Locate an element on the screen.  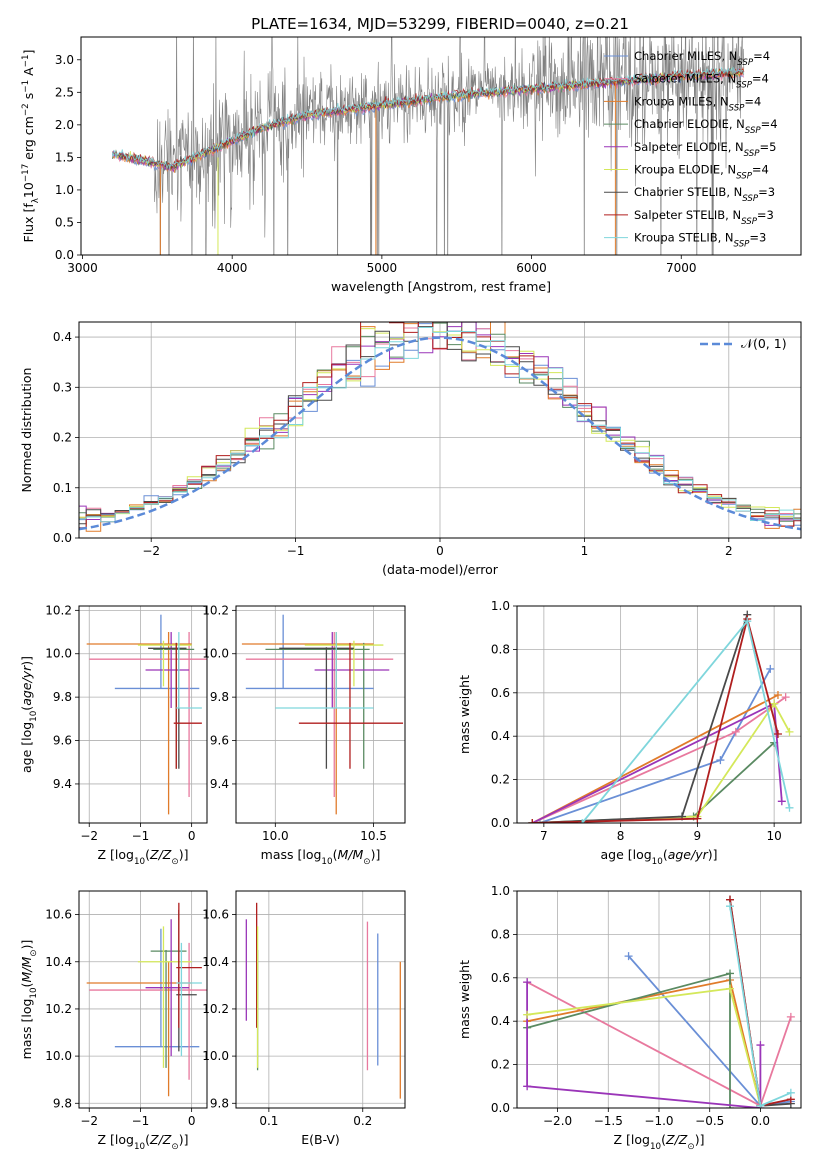
legend-label-2: Kroupa MILES, NSSP=4 is located at coordinates (697, 103).